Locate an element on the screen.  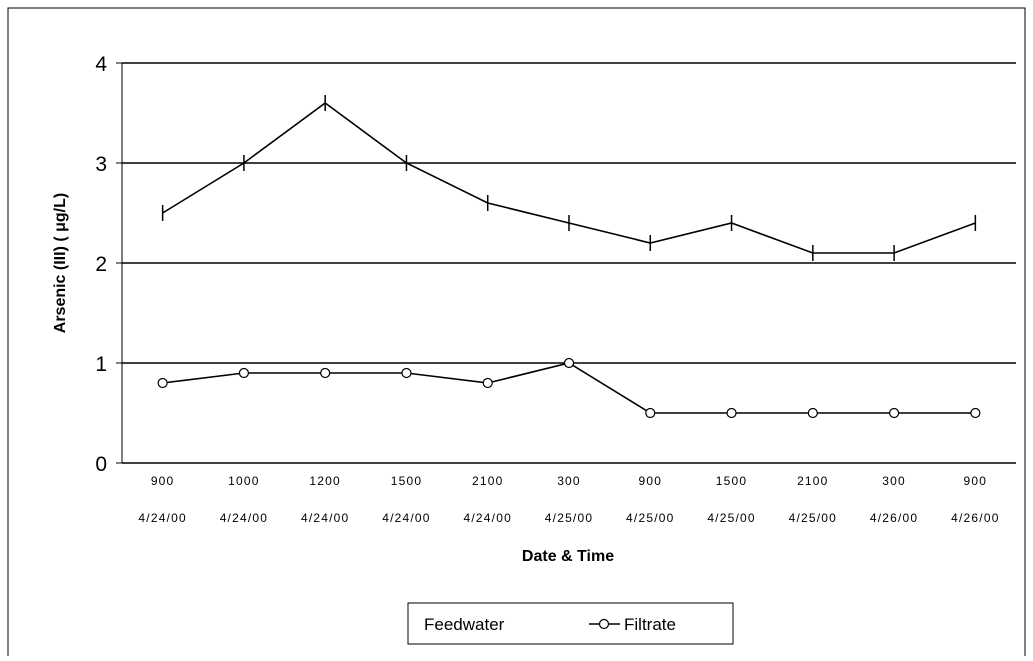
y-tick-label: 2 is located at coordinates (101, 264).